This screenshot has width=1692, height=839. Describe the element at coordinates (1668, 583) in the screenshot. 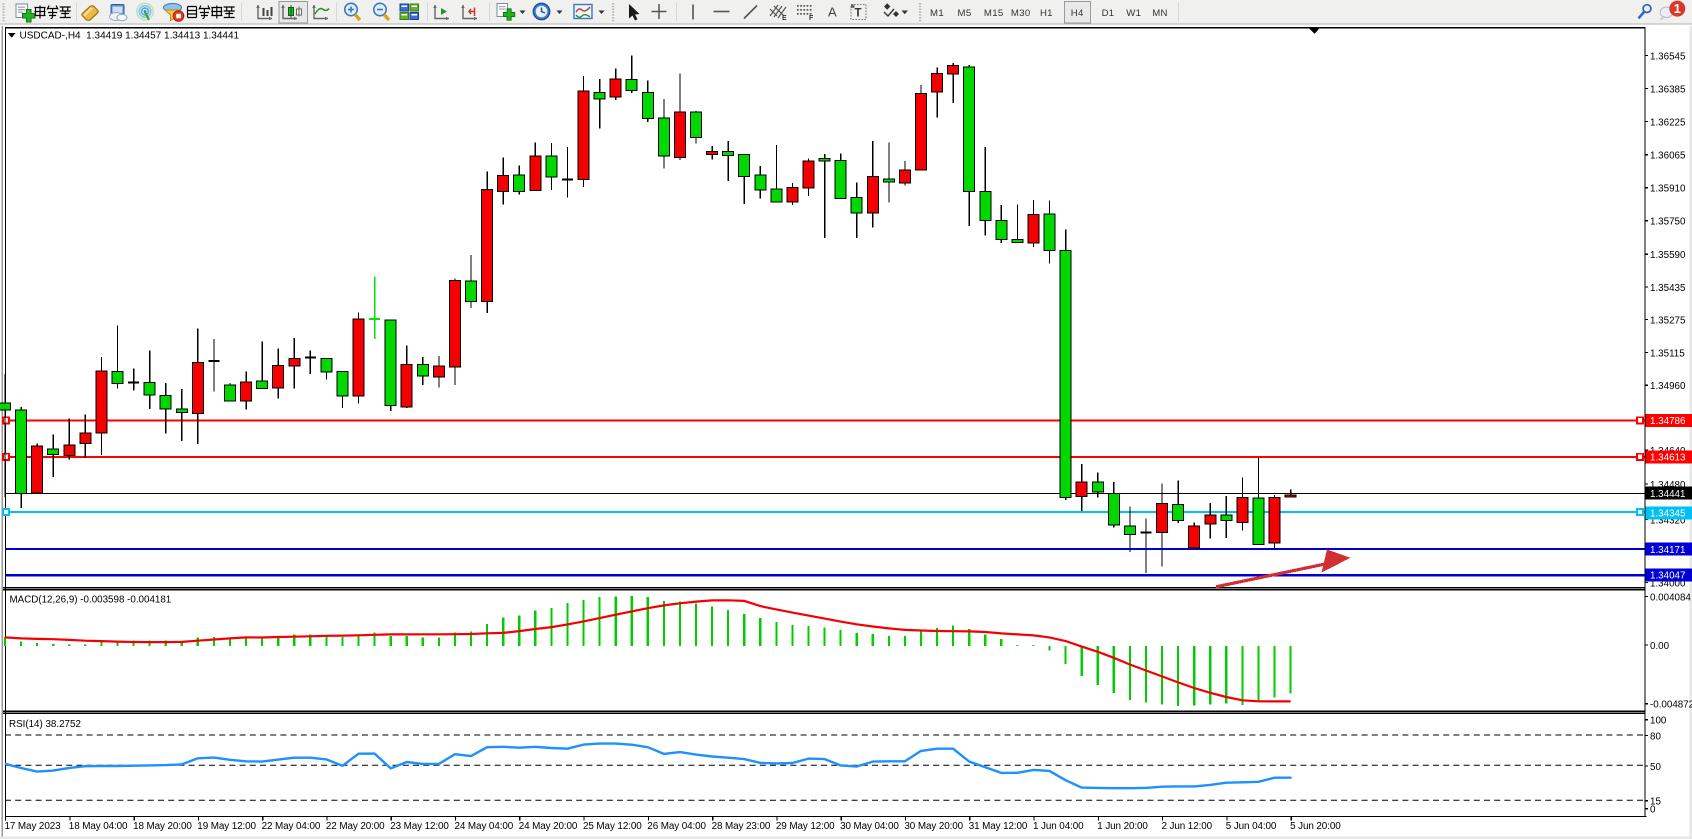

I see `svg-text: 1.34000` at that location.